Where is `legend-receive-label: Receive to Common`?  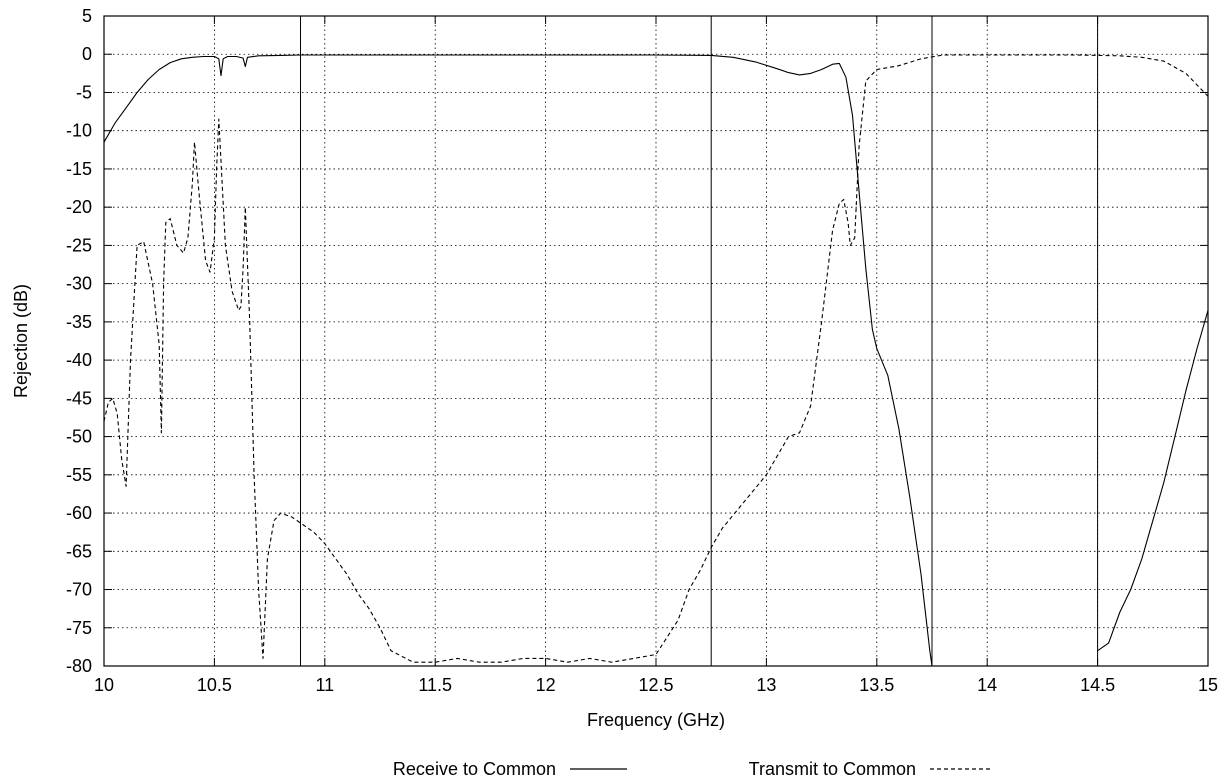 legend-receive-label: Receive to Common is located at coordinates (474, 769).